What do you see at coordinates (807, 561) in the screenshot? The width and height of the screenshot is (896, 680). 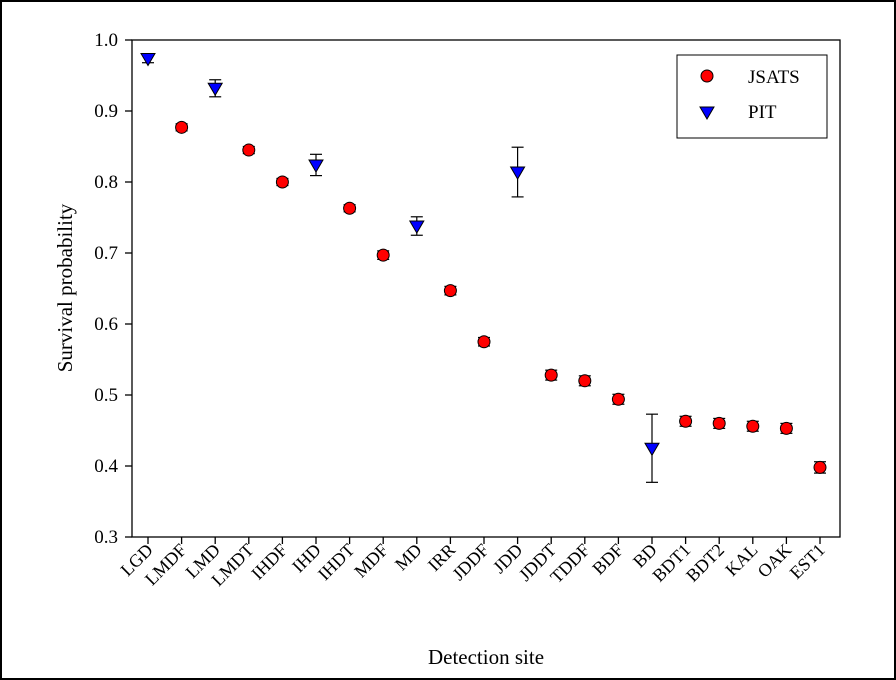 I see `x-tick-label: EST1` at bounding box center [807, 561].